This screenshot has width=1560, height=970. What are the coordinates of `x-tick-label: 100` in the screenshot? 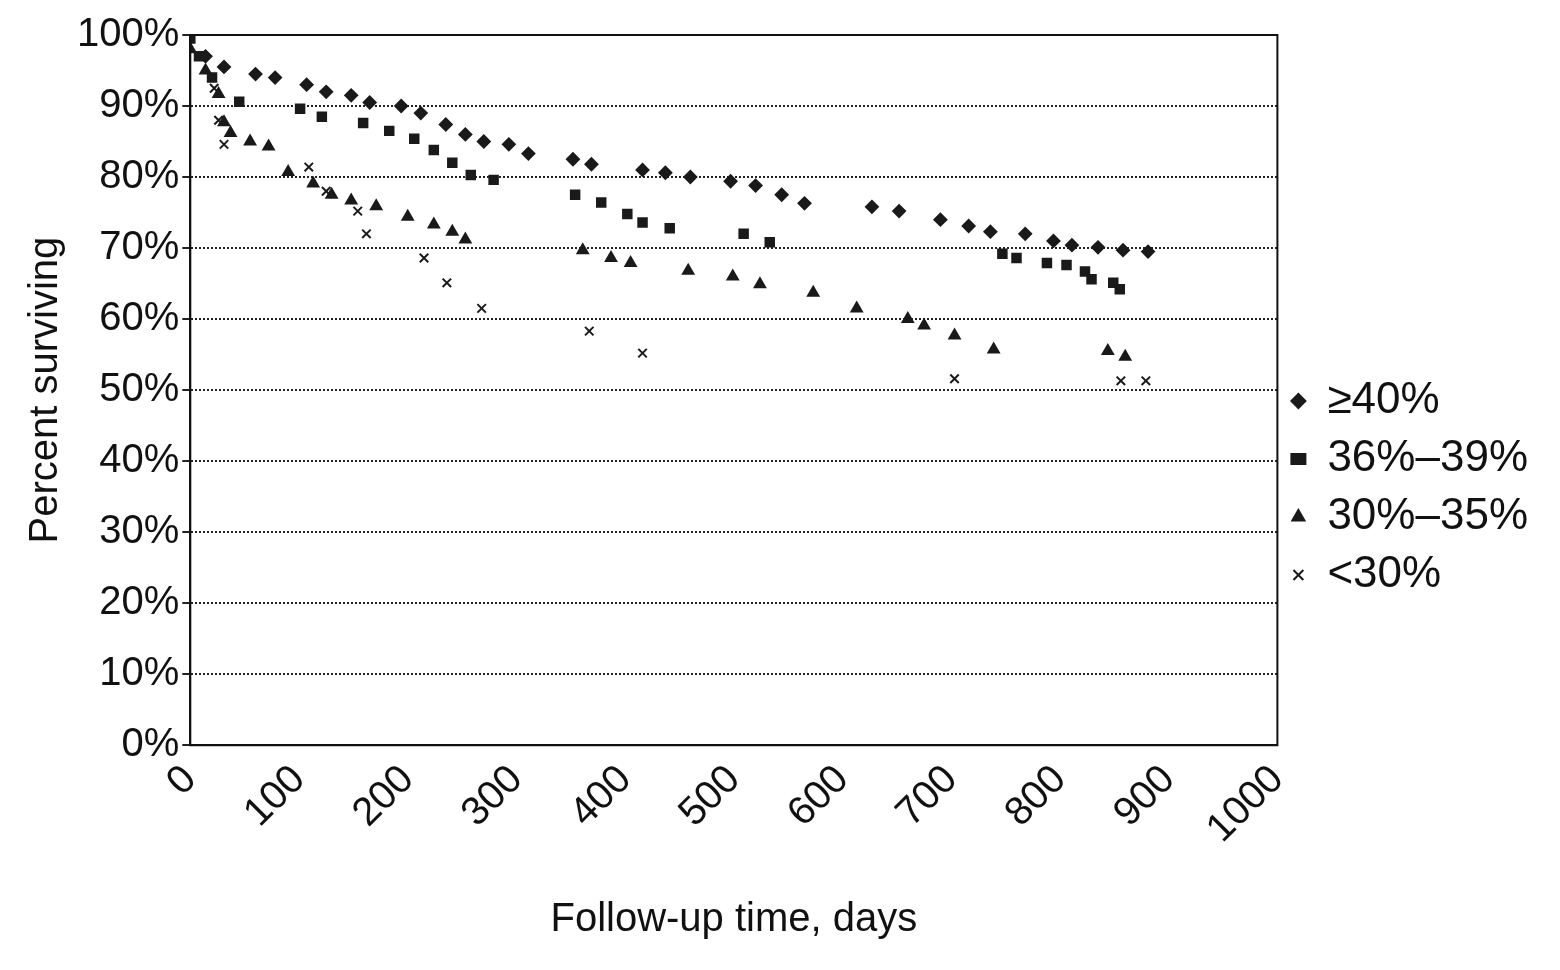 It's located at (273, 794).